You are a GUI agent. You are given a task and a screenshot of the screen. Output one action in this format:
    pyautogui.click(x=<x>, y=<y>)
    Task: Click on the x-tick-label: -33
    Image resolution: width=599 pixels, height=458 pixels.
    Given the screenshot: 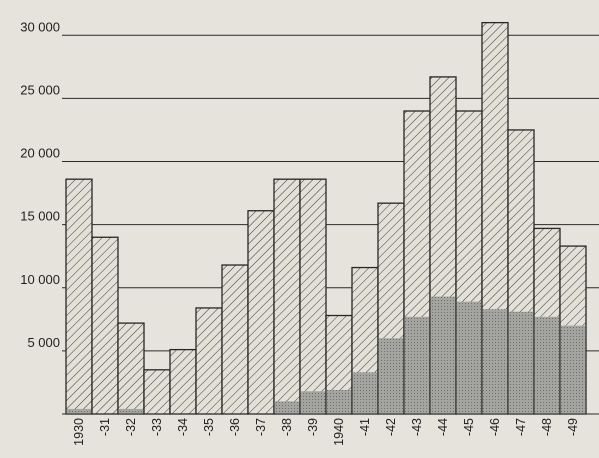 What is the action you would take?
    pyautogui.click(x=157, y=427)
    